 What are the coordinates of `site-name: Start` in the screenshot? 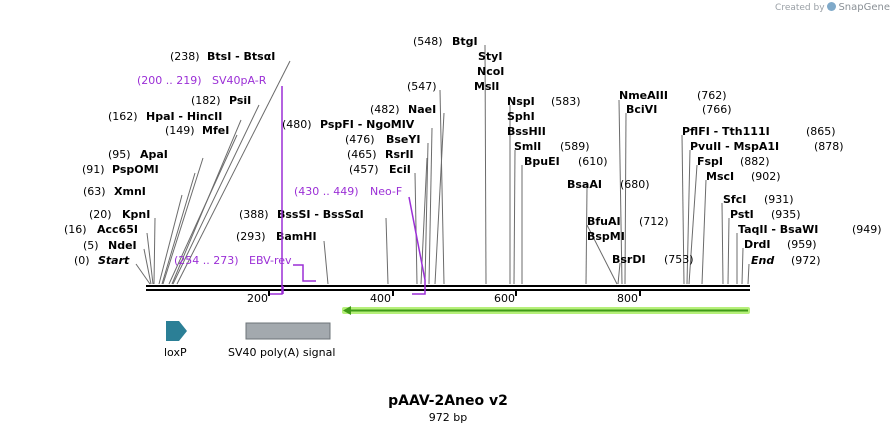 It's located at (114, 260).